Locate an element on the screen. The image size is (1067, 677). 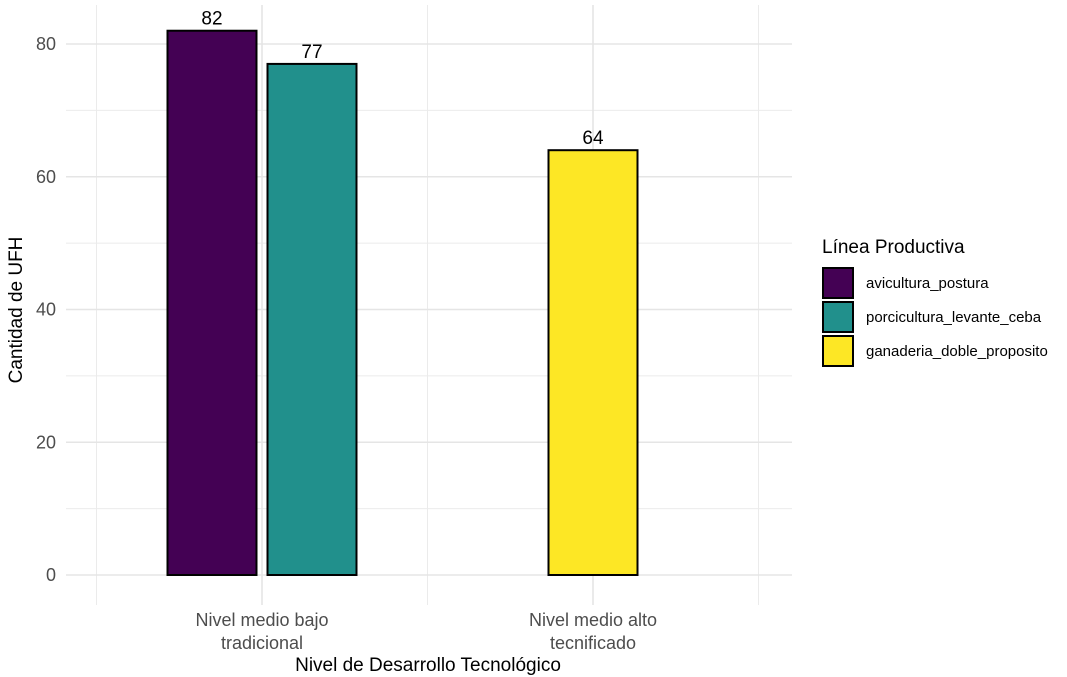
x-tick-label: Nivel medio alto tecnificado is located at coordinates (593, 631).